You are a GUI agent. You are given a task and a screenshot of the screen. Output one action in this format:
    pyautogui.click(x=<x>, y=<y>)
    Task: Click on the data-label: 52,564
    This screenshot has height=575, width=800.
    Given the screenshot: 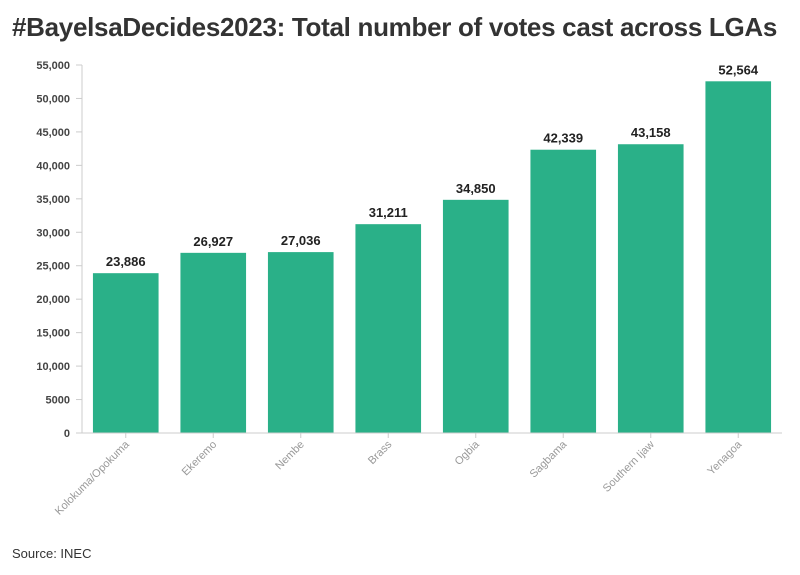 What is the action you would take?
    pyautogui.click(x=738, y=69)
    